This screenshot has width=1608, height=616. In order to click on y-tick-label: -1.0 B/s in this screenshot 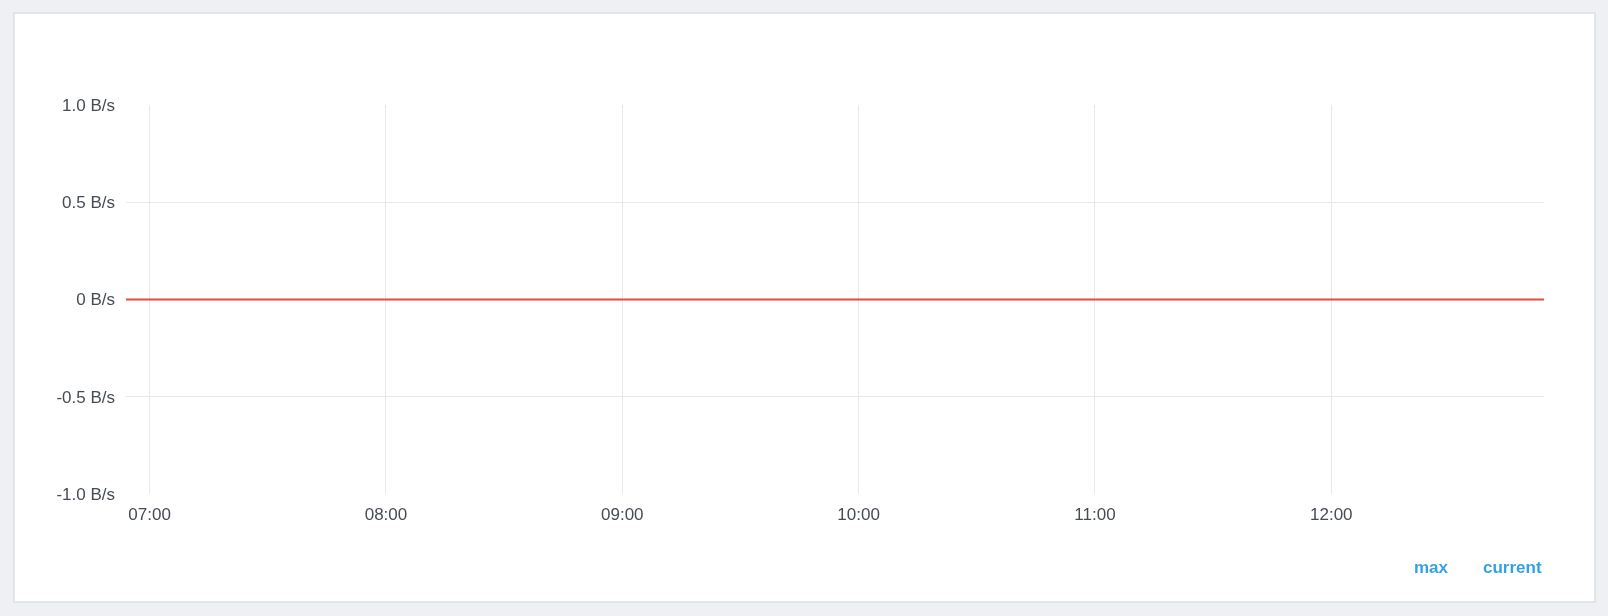, I will do `click(85, 494)`.